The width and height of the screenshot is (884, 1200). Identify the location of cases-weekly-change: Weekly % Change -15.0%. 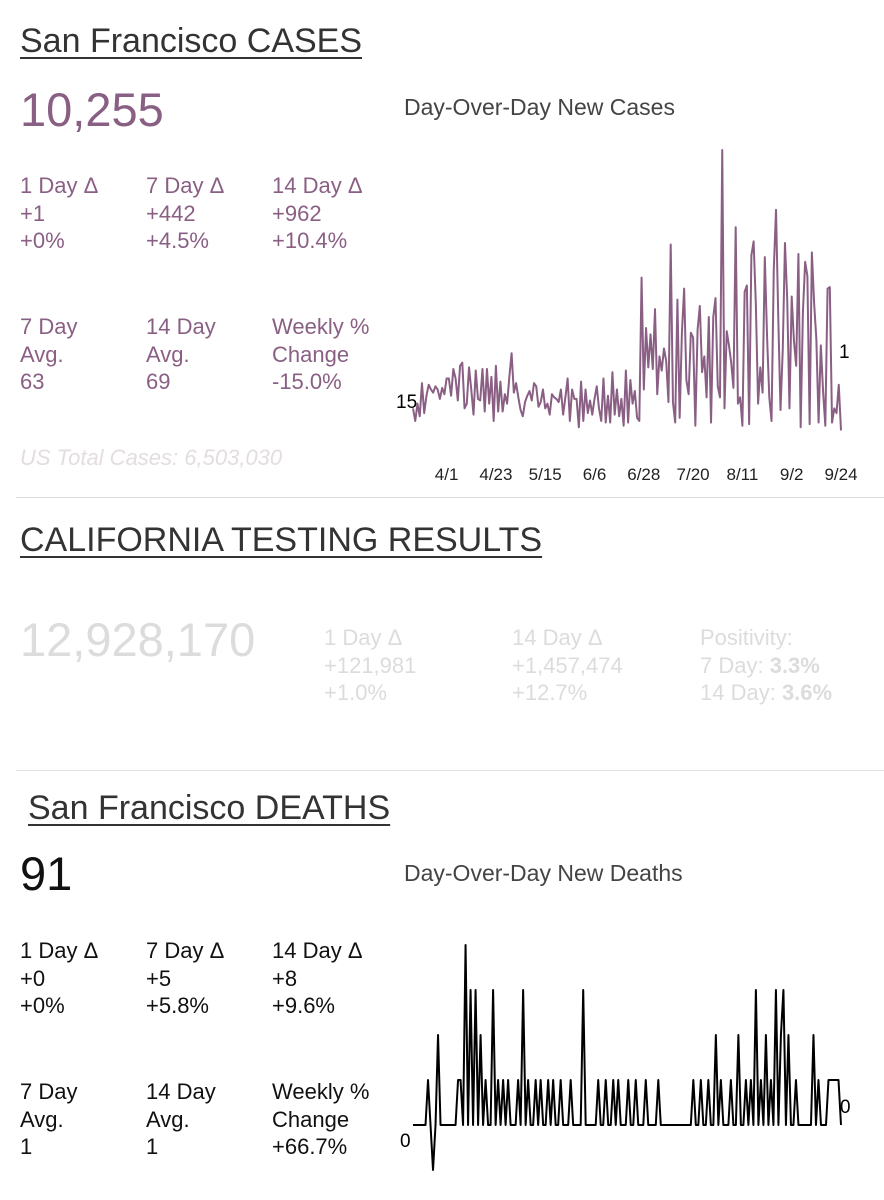
(320, 354).